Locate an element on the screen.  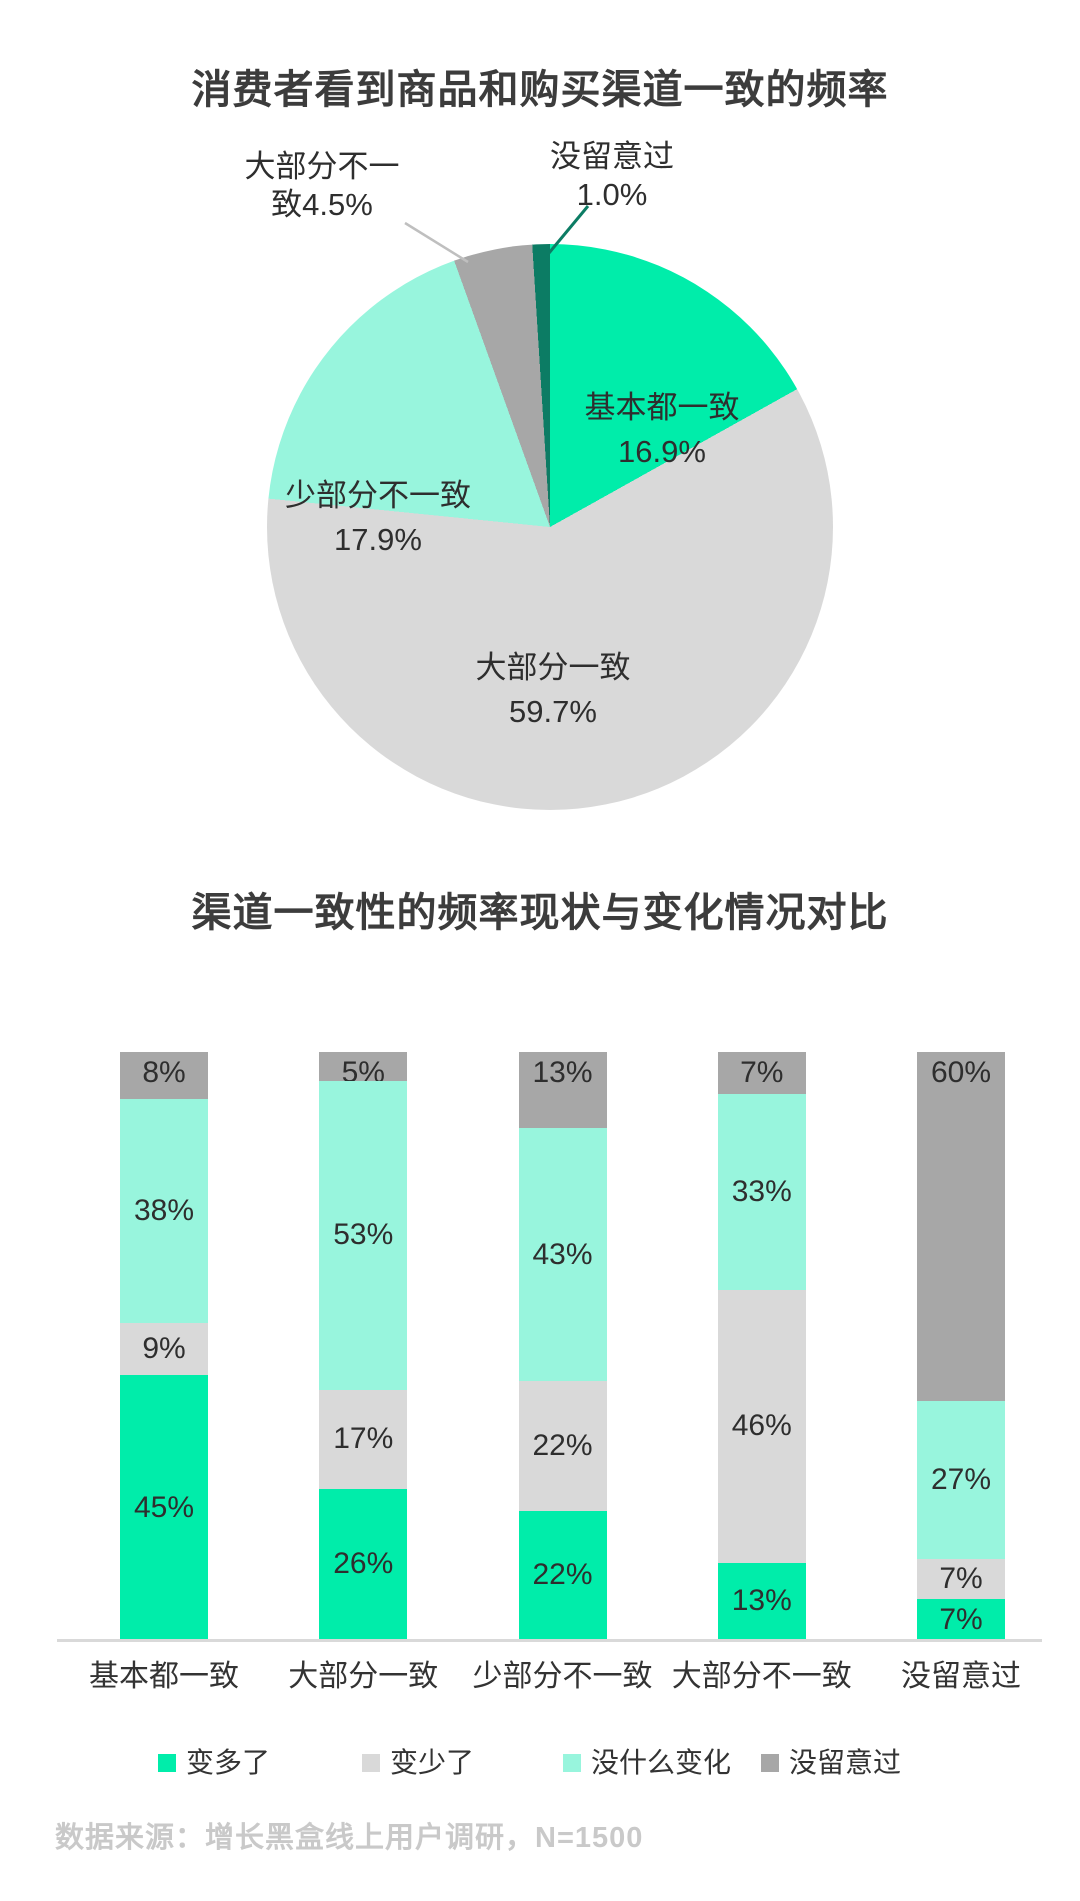
bar-segment: 9% is located at coordinates (164, 1349).